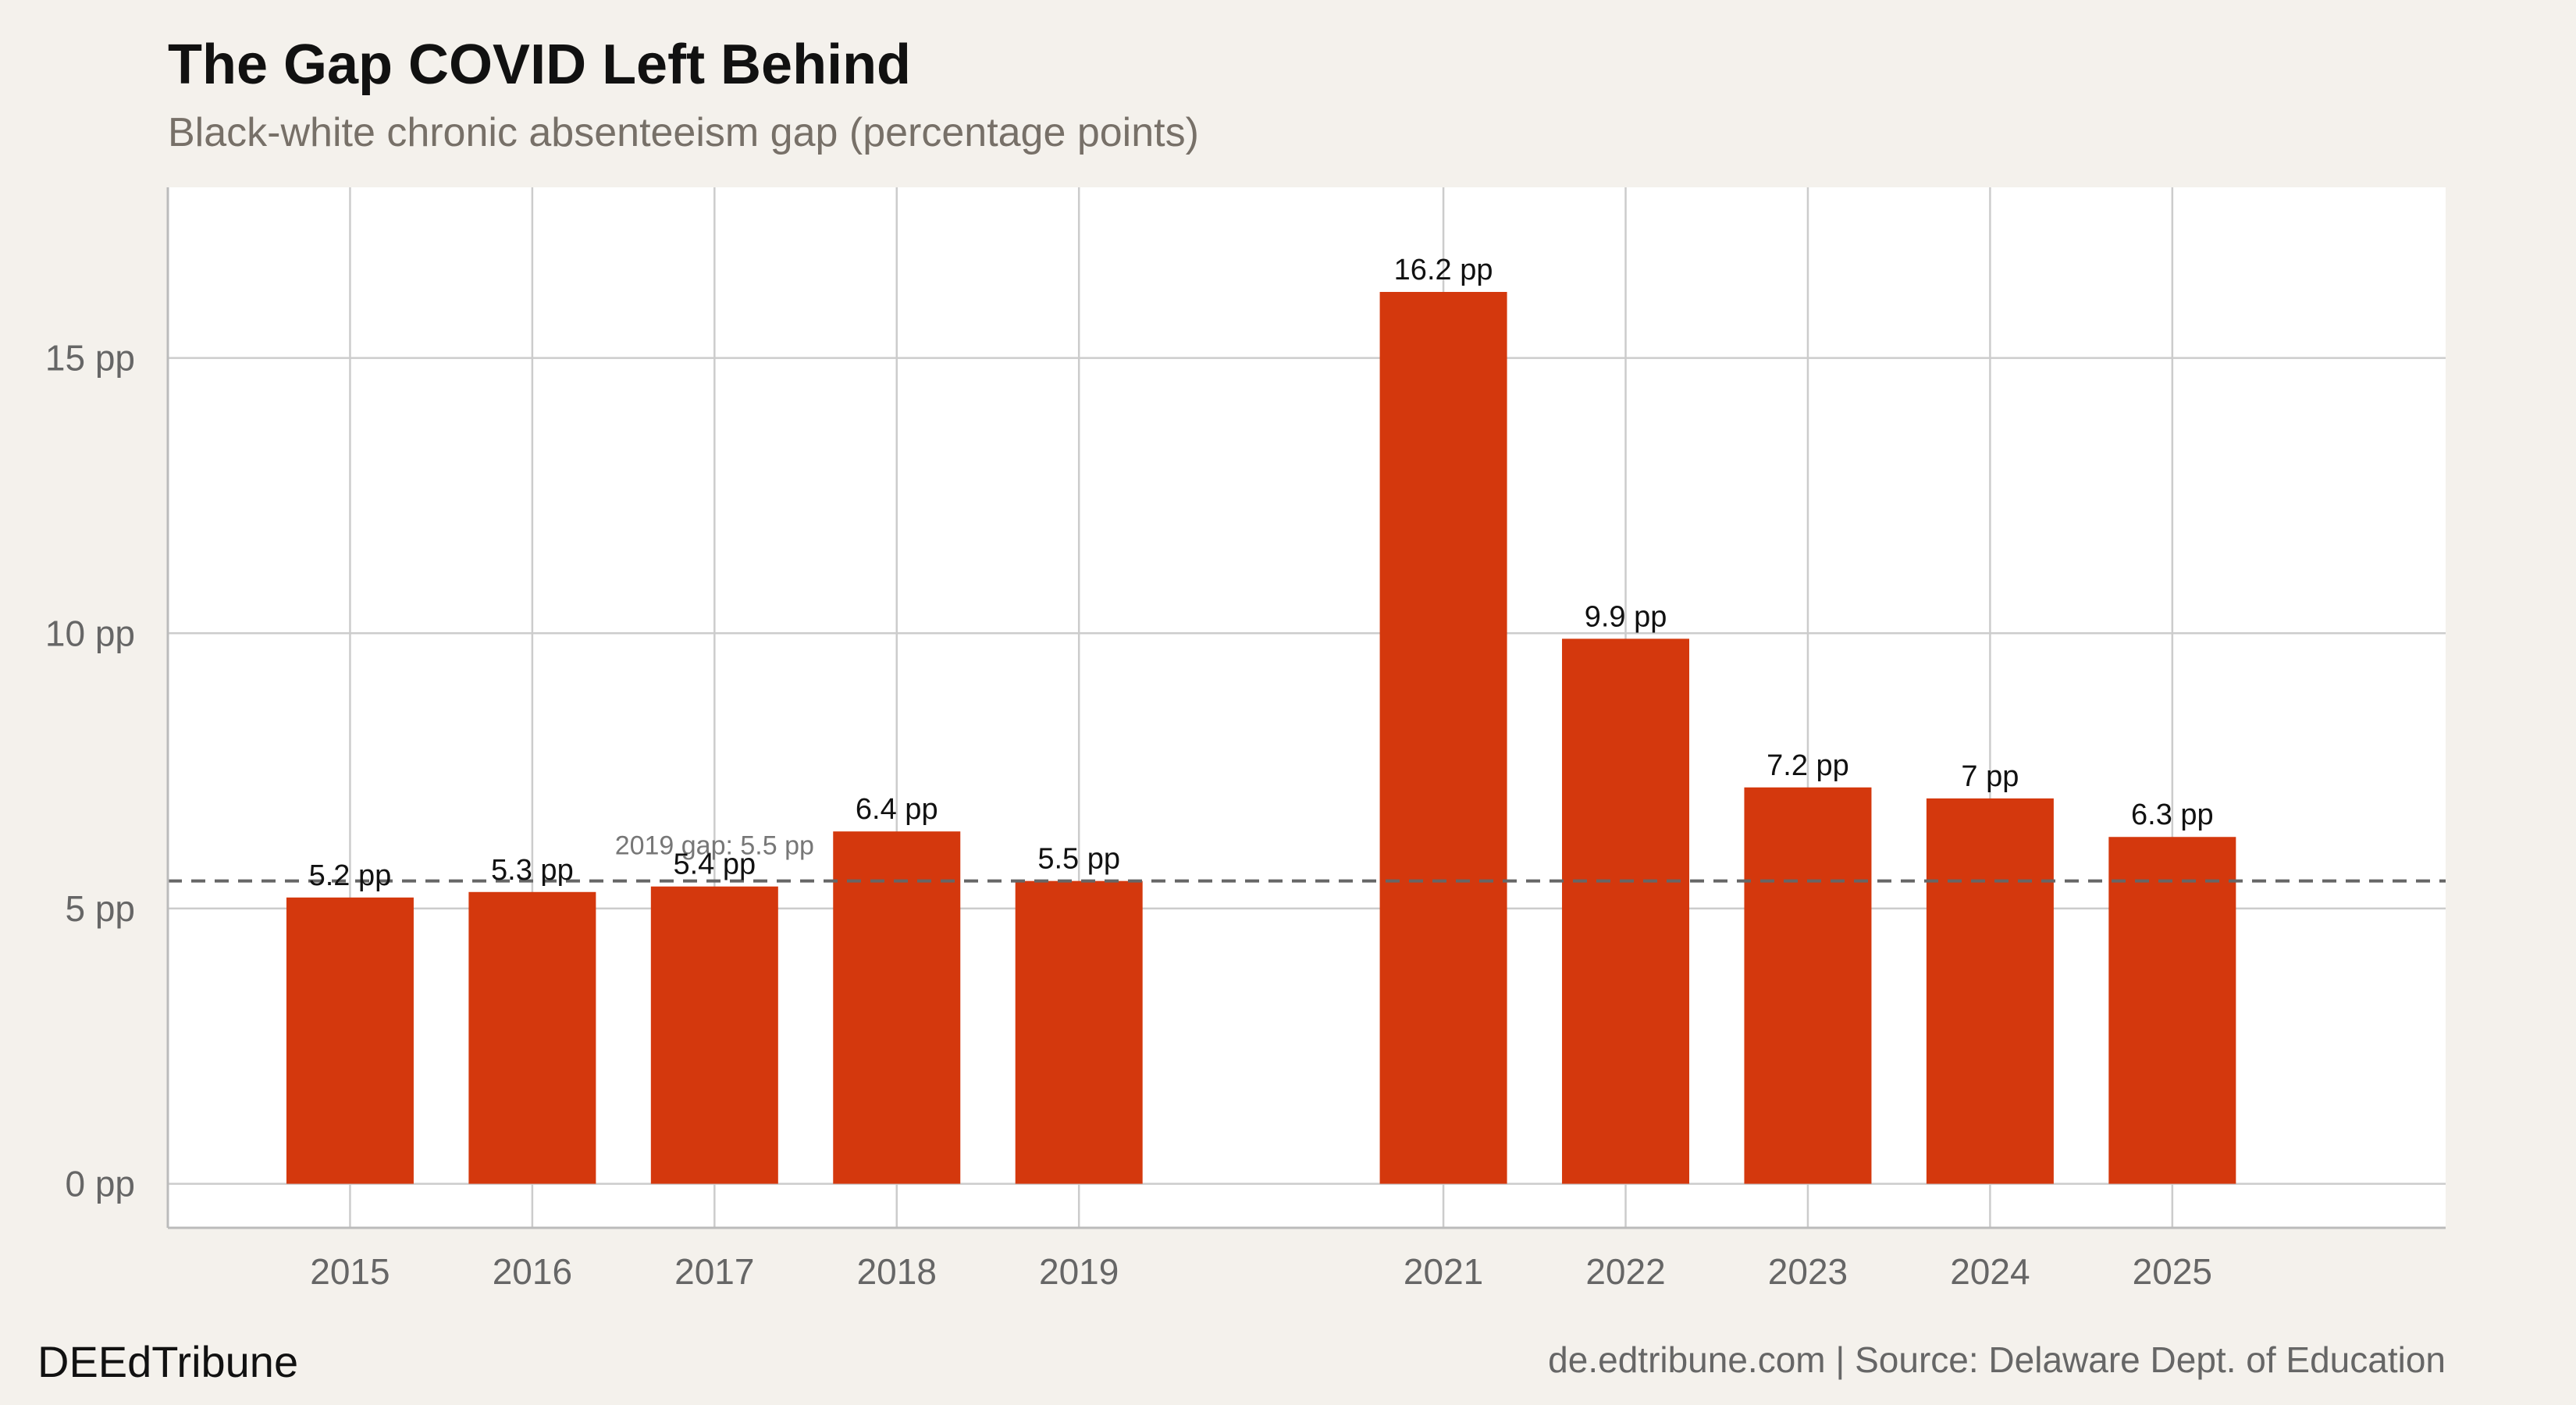 Image resolution: width=2576 pixels, height=1405 pixels. I want to click on y-tick-labels: 0 pp 5 pp 10 pp 15 pp, so click(90, 771).